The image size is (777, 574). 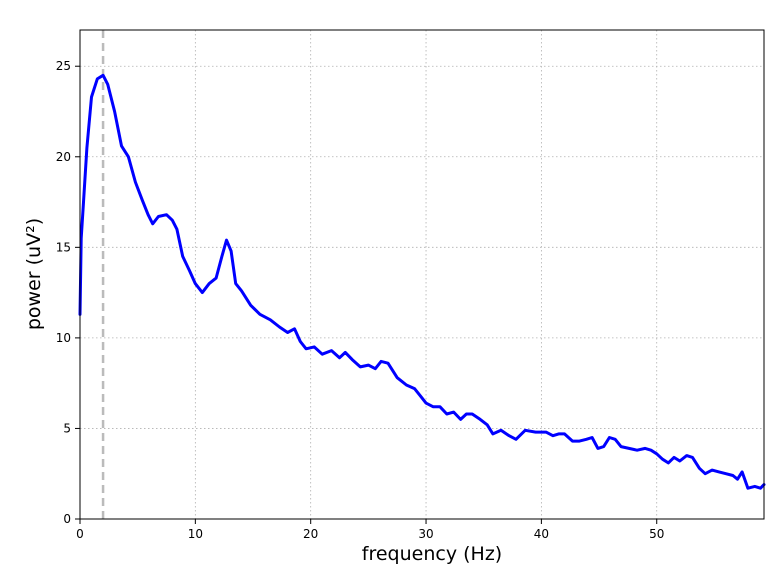 I want to click on y-tick-label: 15, so click(x=63, y=247).